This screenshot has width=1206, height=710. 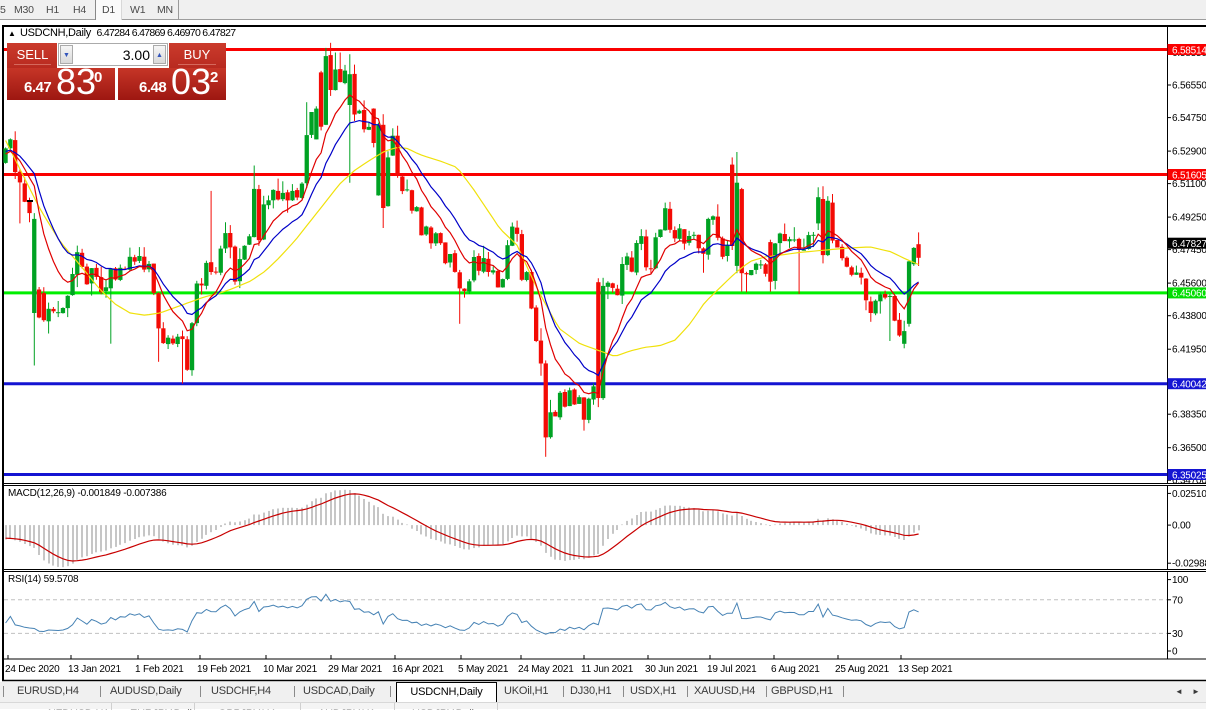 I want to click on svg-text: 6.56550, so click(x=1189, y=86).